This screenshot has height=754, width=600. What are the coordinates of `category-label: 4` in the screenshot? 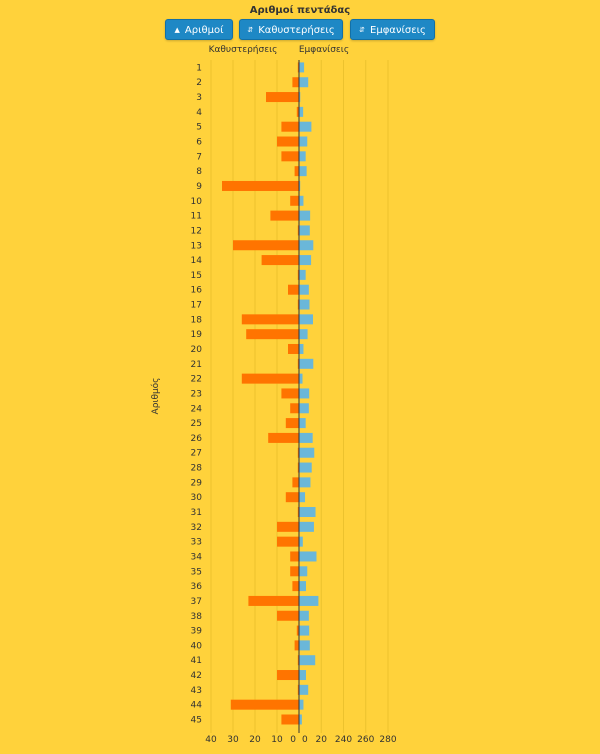 It's located at (199, 113).